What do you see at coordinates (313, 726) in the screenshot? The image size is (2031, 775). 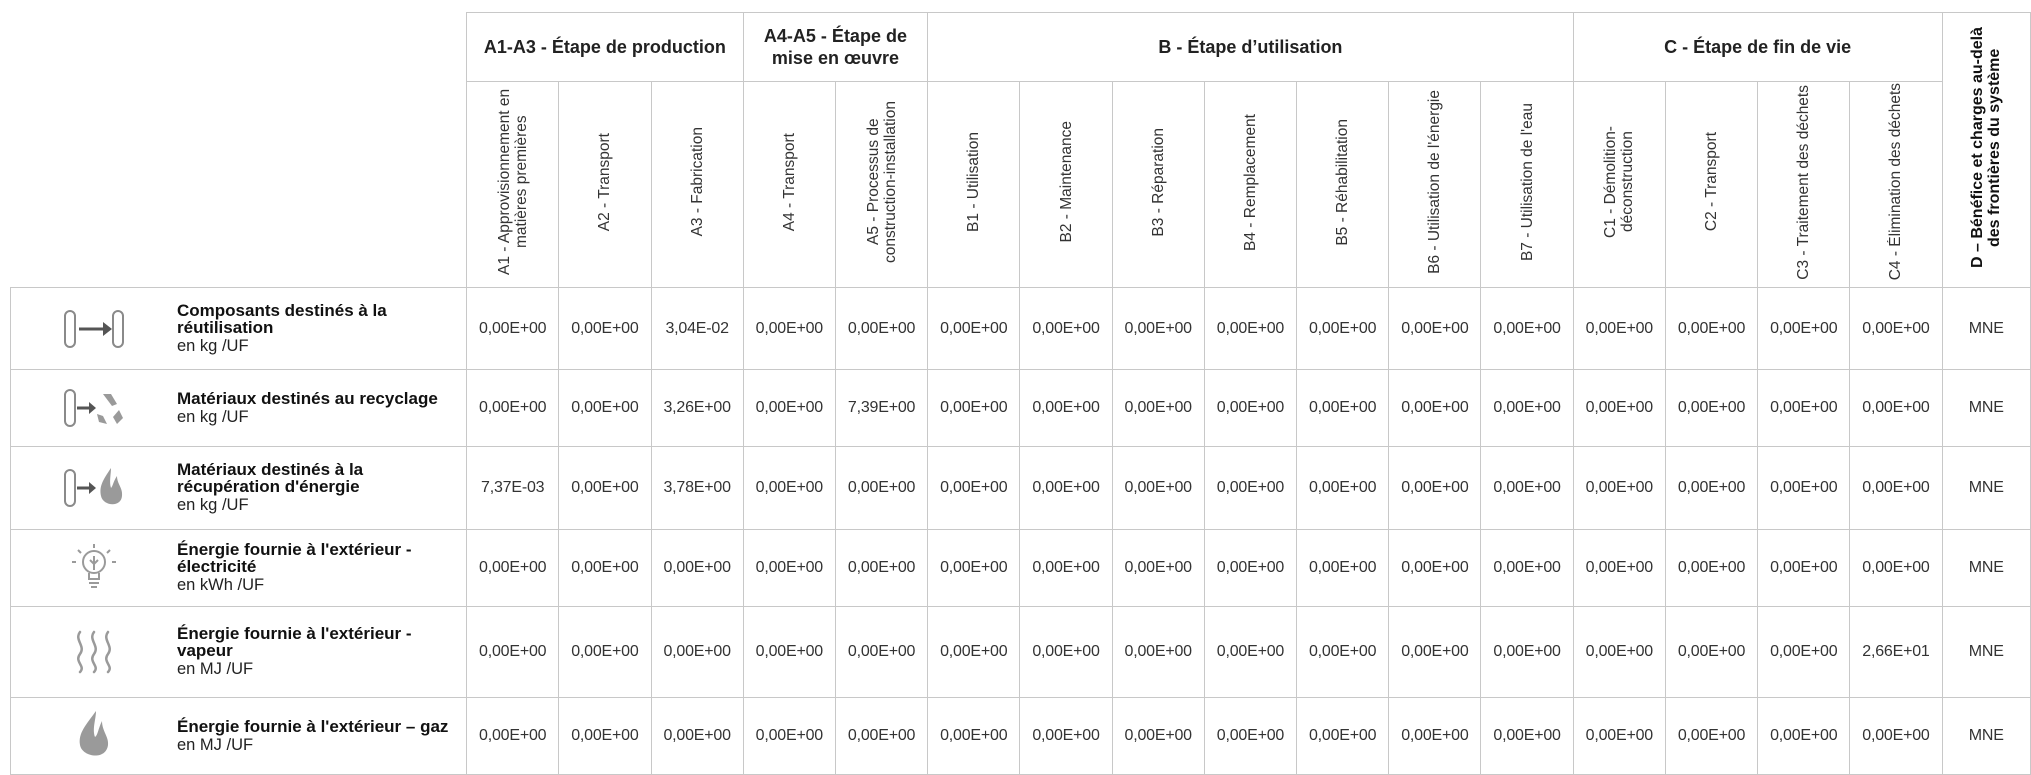 I see `row-label: Énergie fournie à l'extérieur – gaz` at bounding box center [313, 726].